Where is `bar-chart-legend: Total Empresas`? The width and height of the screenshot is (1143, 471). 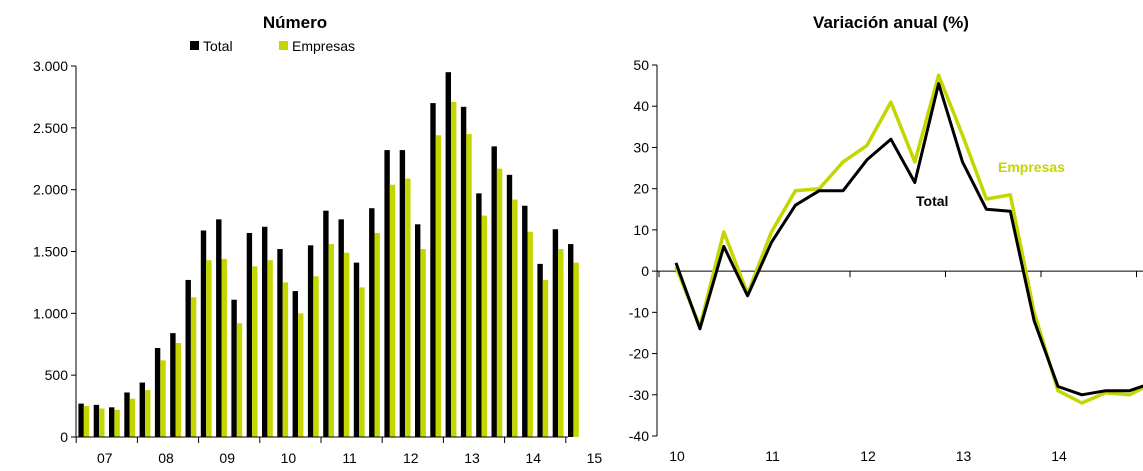
bar-chart-legend: Total Empresas is located at coordinates (272, 46).